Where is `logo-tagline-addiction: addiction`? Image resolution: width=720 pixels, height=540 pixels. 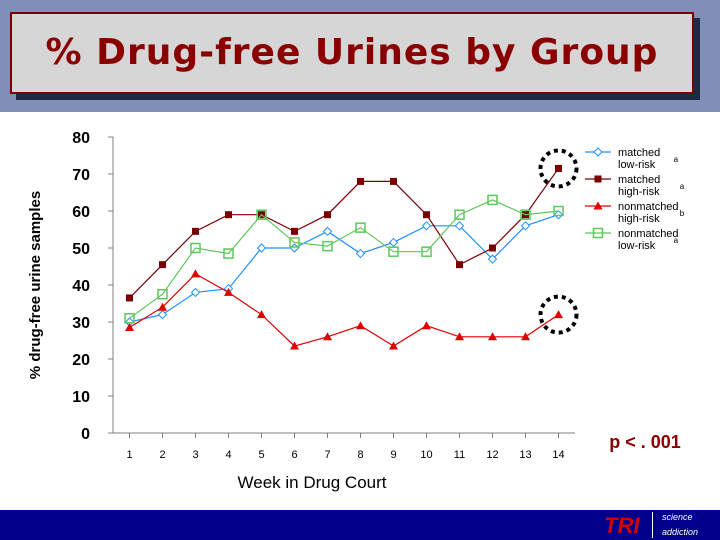
logo-tagline-addiction: addiction is located at coordinates (680, 532).